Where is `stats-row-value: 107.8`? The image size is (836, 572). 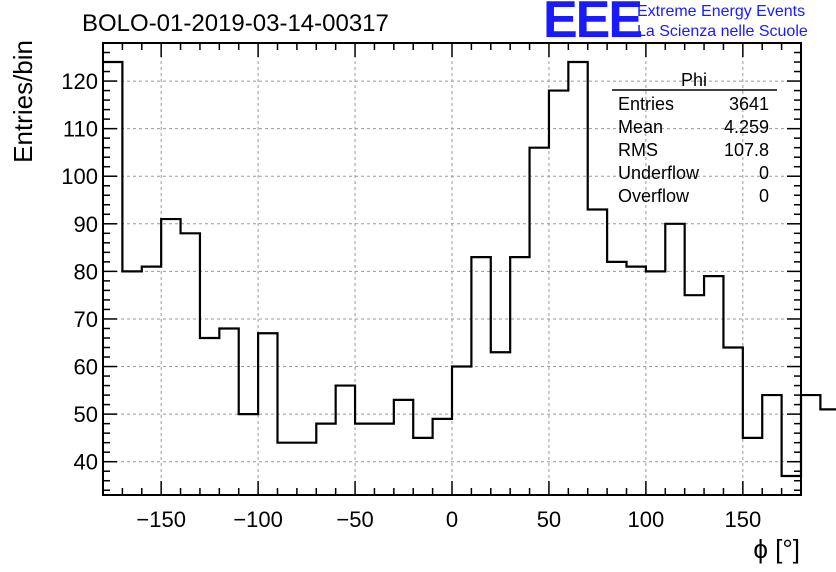 stats-row-value: 107.8 is located at coordinates (746, 150).